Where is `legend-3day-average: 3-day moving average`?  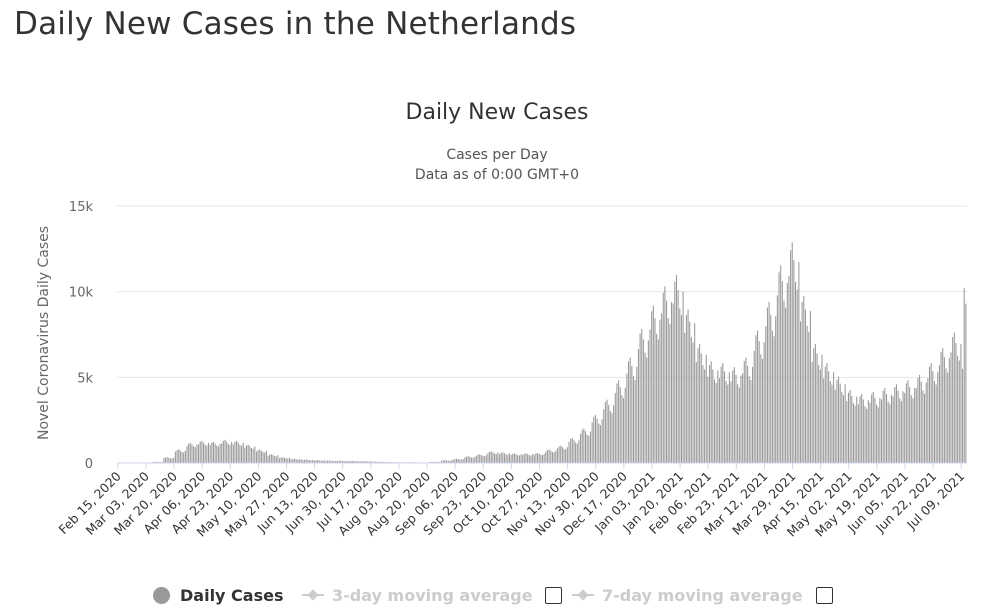 legend-3day-average: 3-day moving average is located at coordinates (417, 595).